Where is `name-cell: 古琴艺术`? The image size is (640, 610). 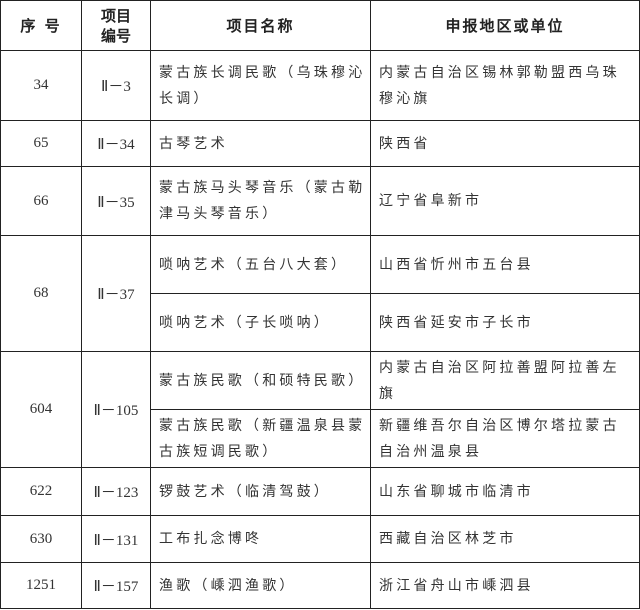 name-cell: 古琴艺术 is located at coordinates (260, 143).